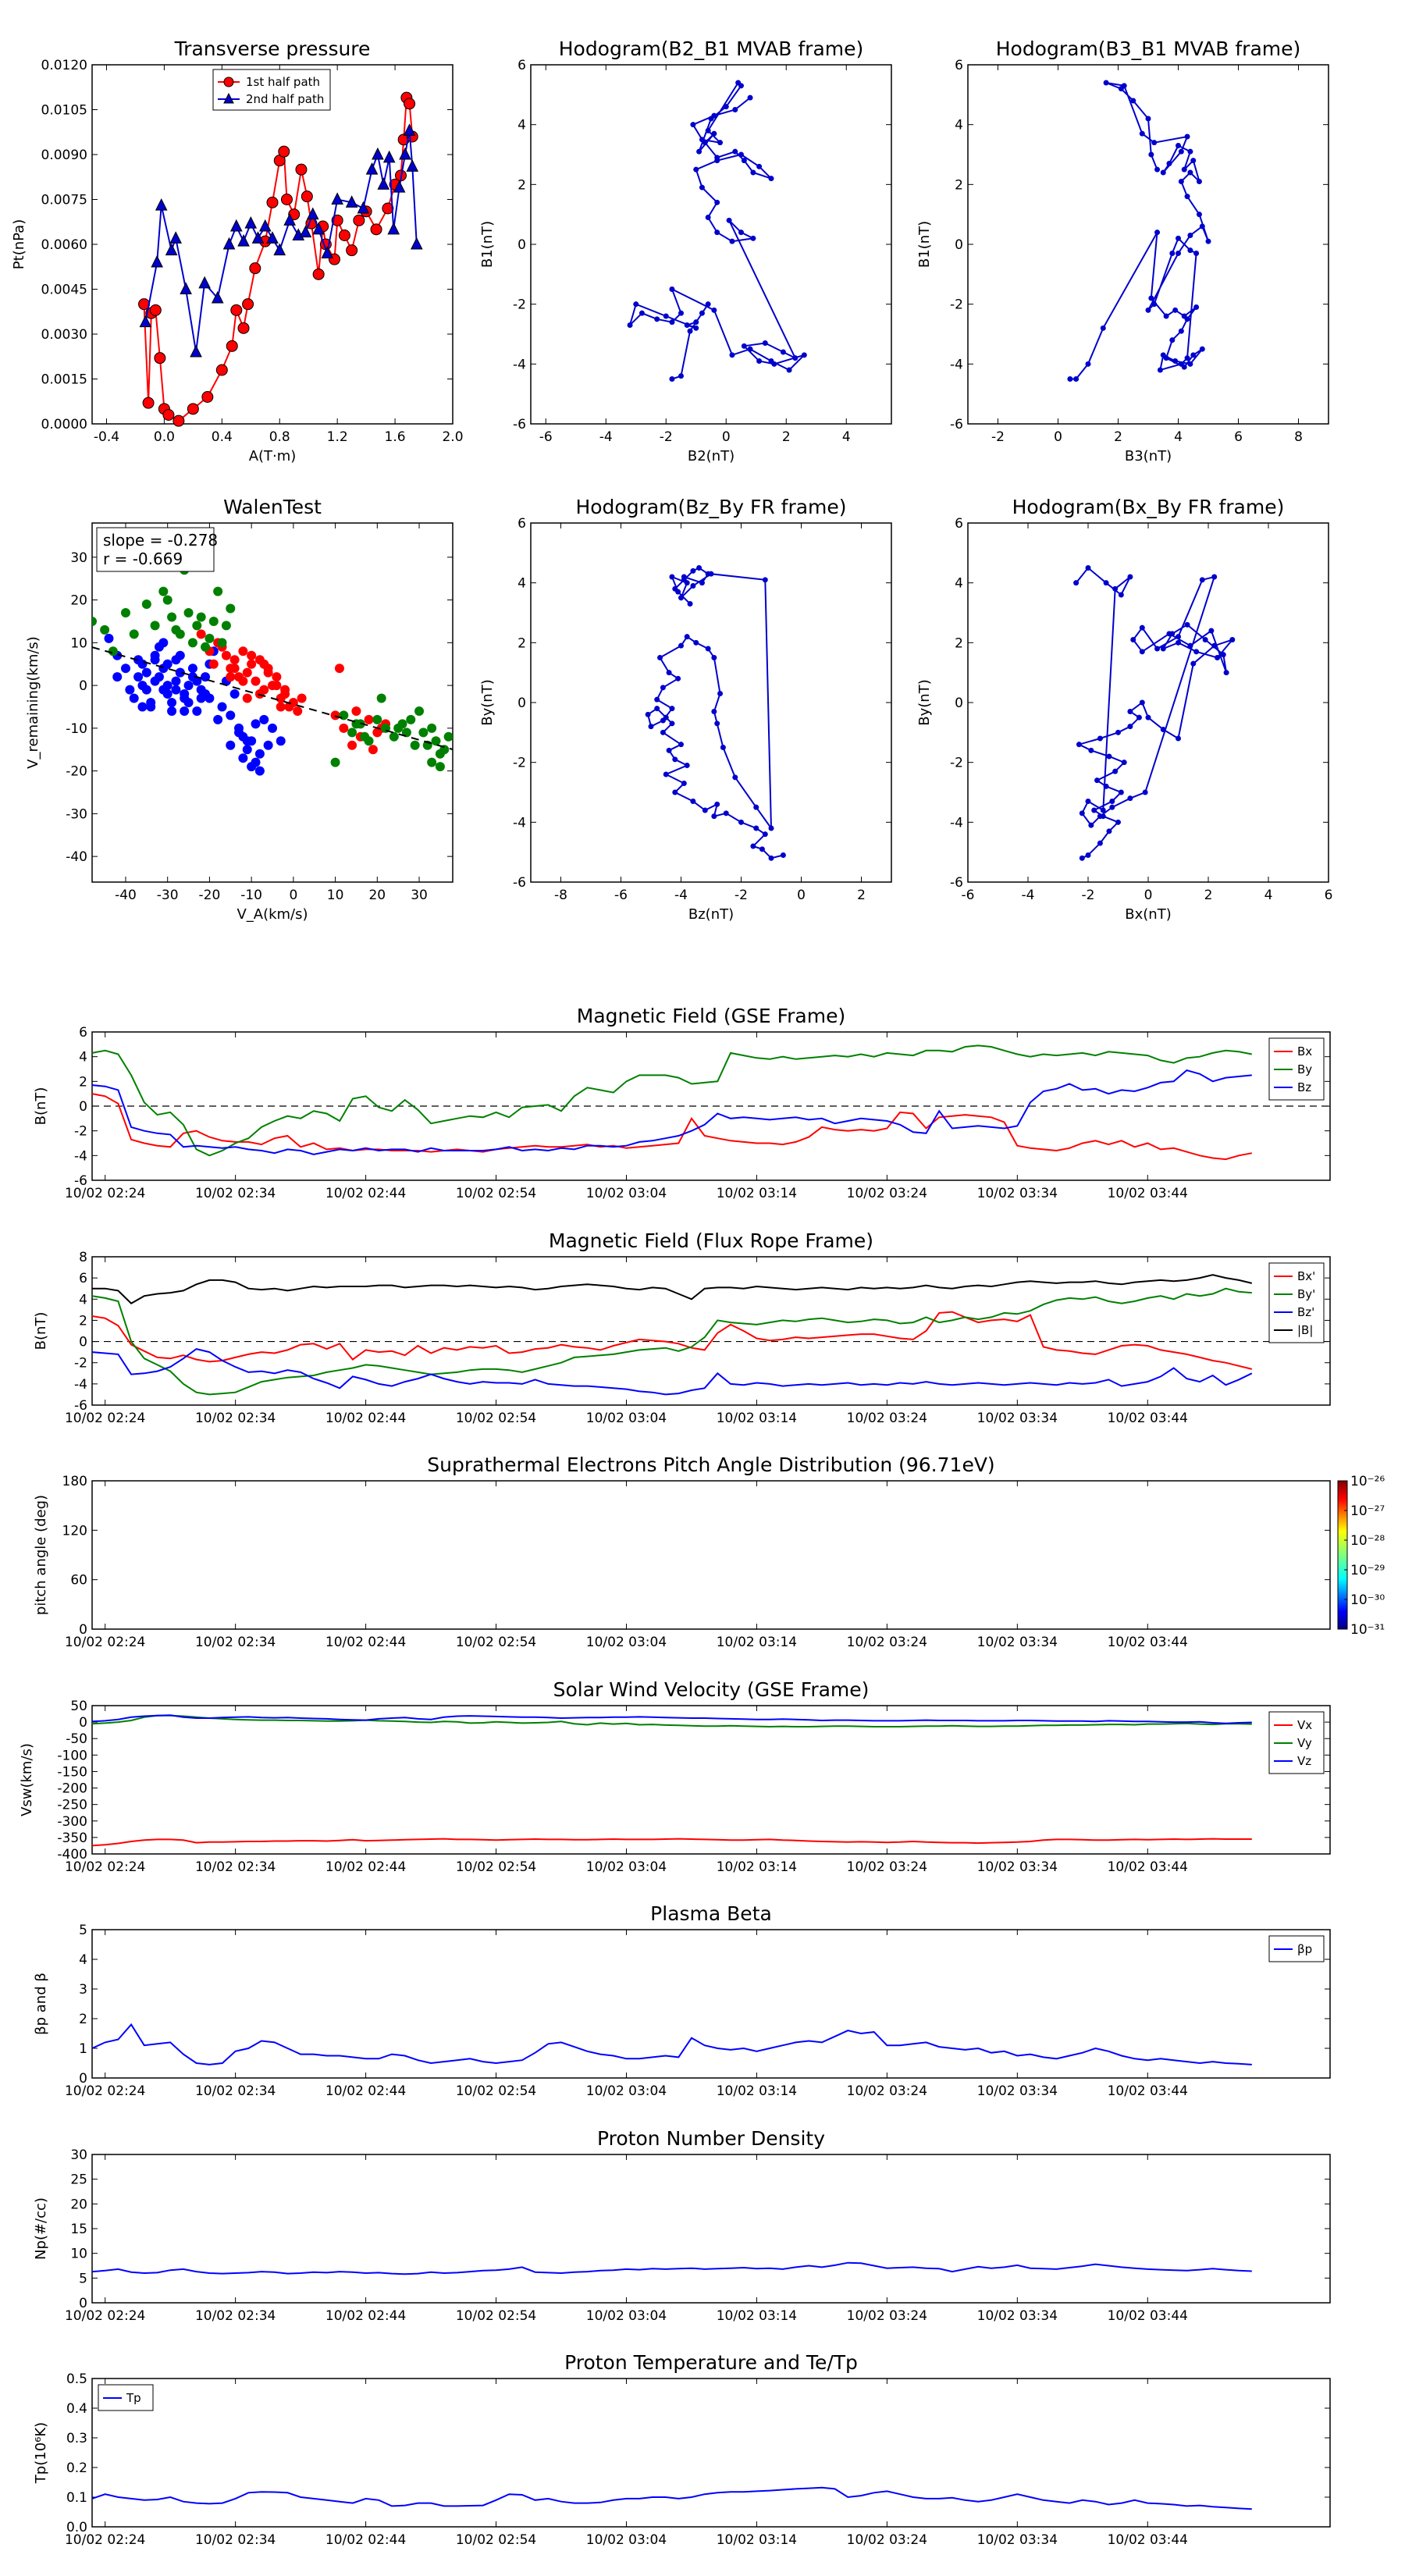 Image resolution: width=1405 pixels, height=2576 pixels. What do you see at coordinates (64, 380) in the screenshot?
I see `y-tick-label: 0.0015` at bounding box center [64, 380].